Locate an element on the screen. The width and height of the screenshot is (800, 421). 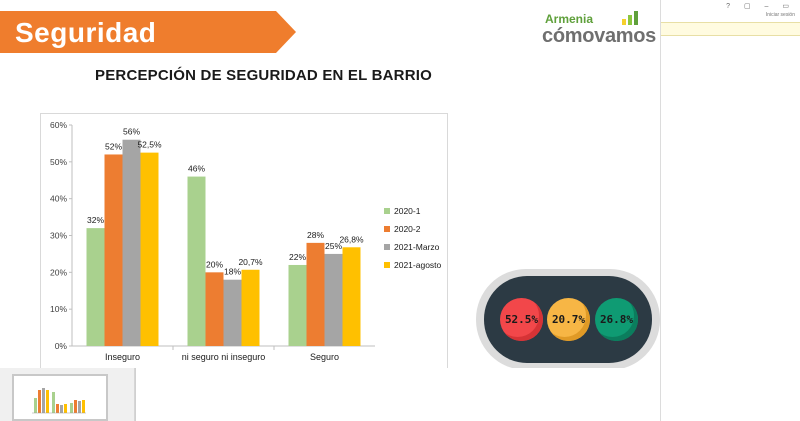
data-label: 22% is located at coordinates (297, 257).